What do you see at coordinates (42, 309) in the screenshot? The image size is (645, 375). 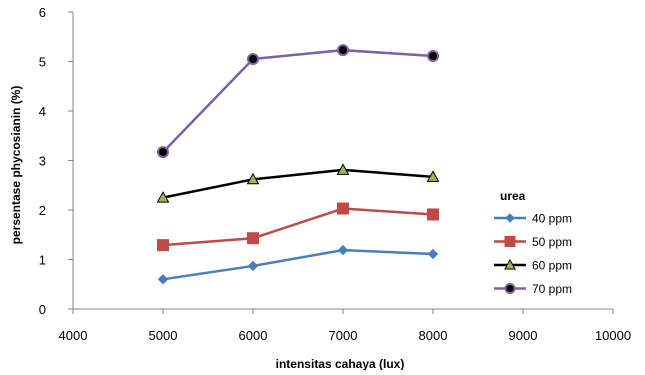 I see `y-tick-label: 0` at bounding box center [42, 309].